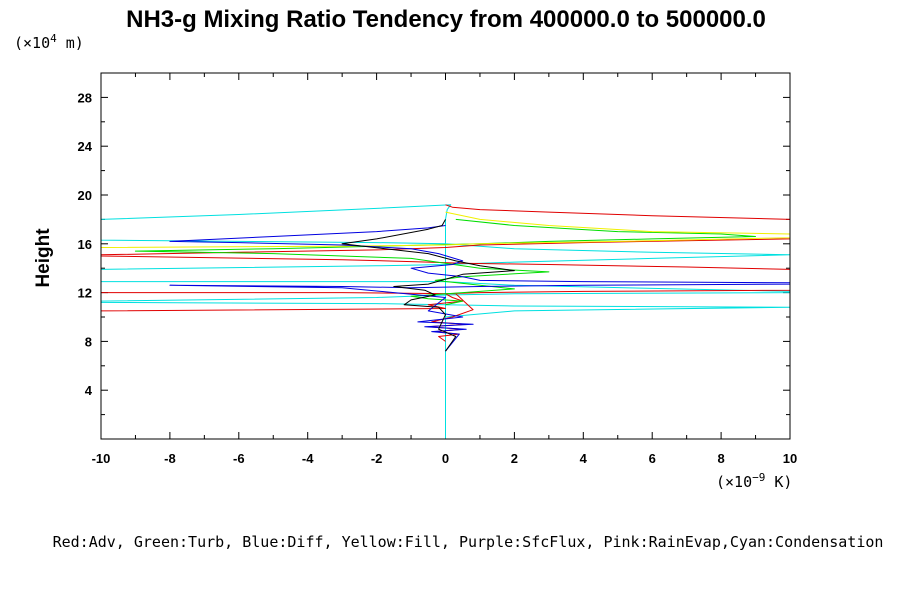  Describe the element at coordinates (790, 458) in the screenshot. I see `x-tick-label: 10` at that location.